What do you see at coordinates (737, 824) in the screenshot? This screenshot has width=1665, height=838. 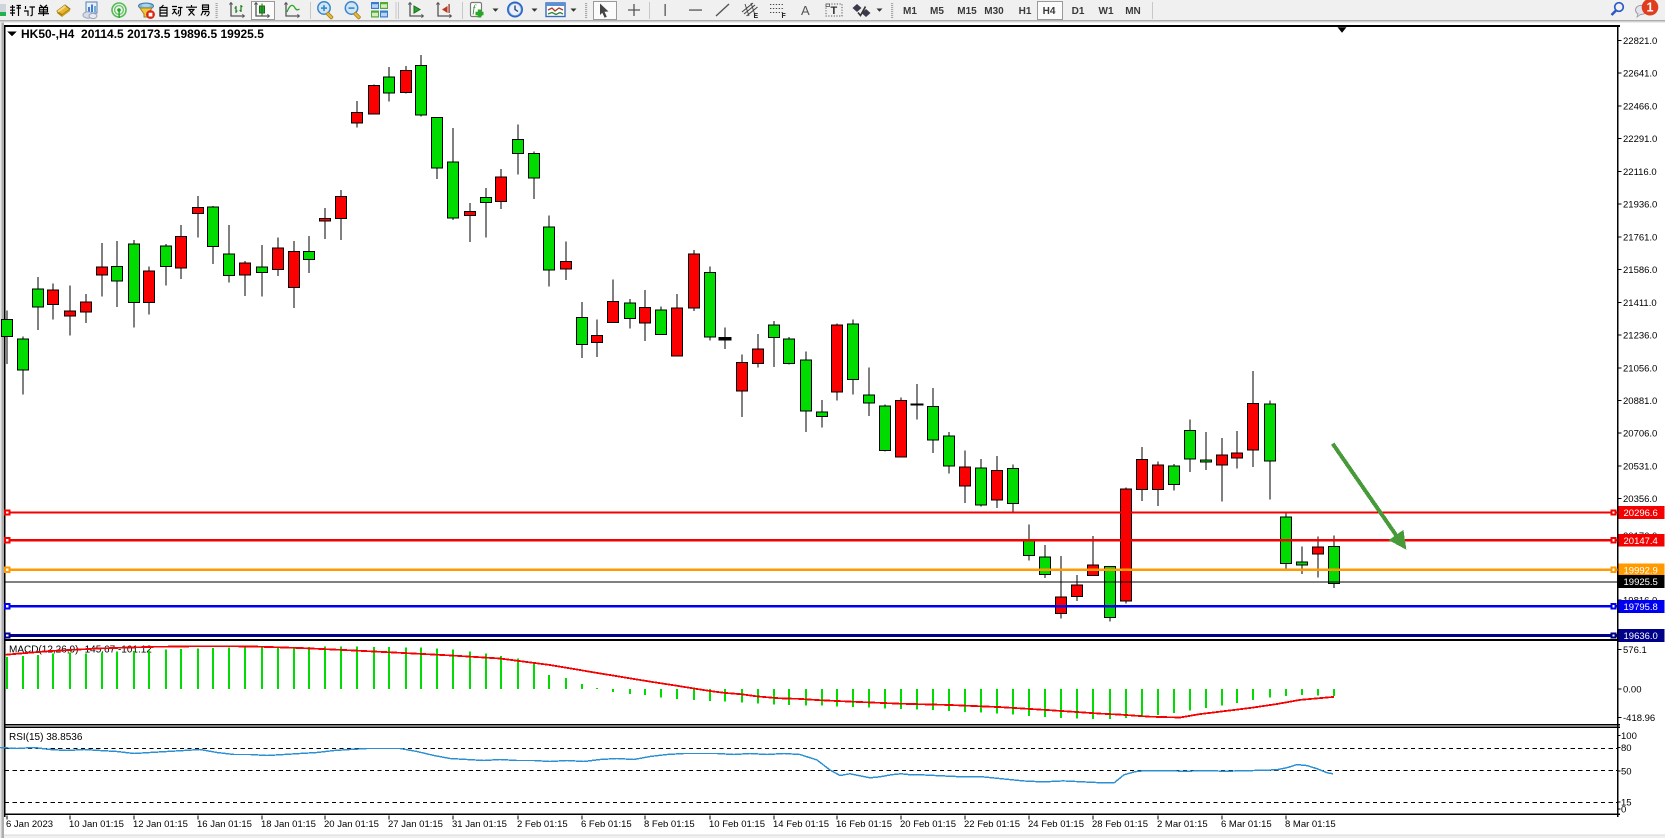 I see `svg-text: 10 Feb 01:15` at bounding box center [737, 824].